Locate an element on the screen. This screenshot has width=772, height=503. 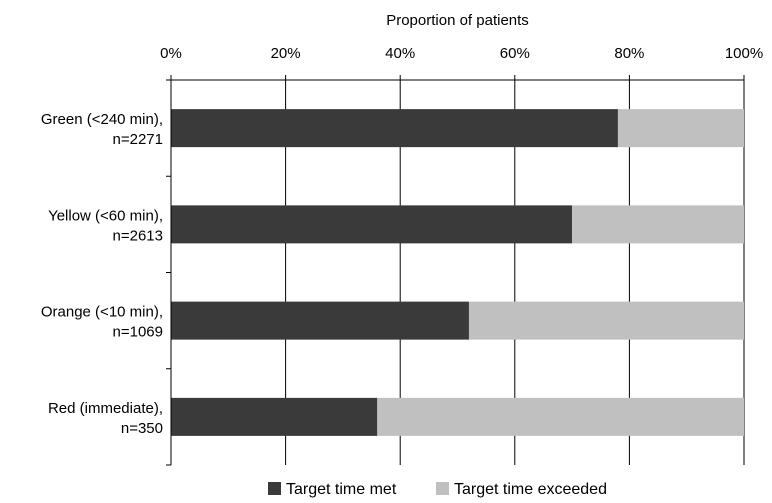
x-tick-label: 60% is located at coordinates (515, 53).